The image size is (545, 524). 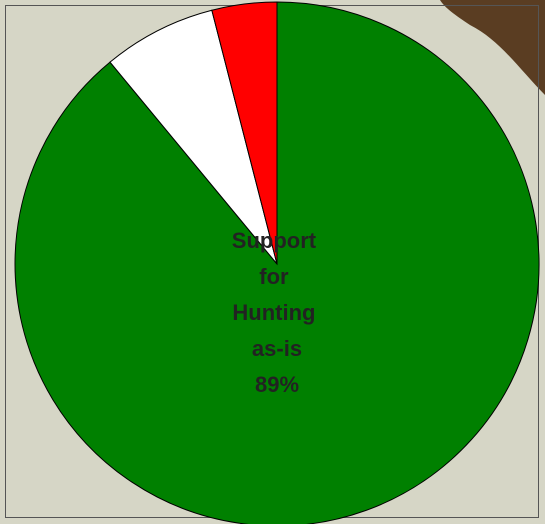 I want to click on label-line: Hunting, so click(x=276, y=312).